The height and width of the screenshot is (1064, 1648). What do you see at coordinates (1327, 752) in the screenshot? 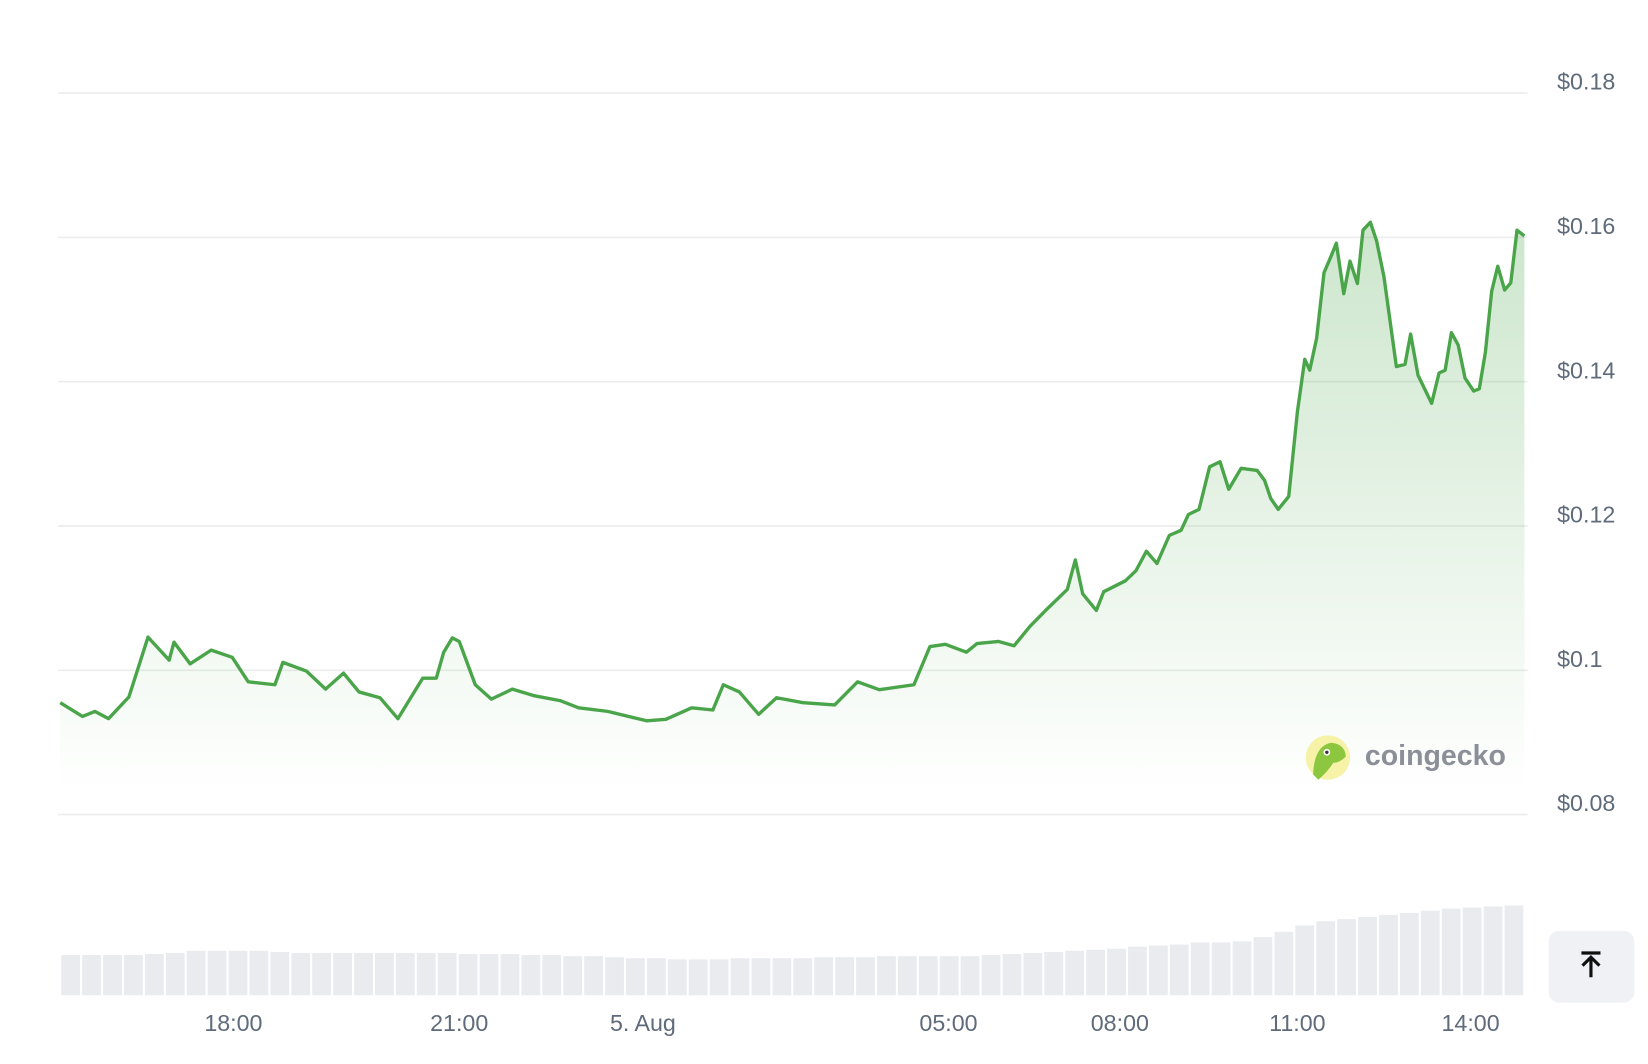
I see `logo-pupil` at bounding box center [1327, 752].